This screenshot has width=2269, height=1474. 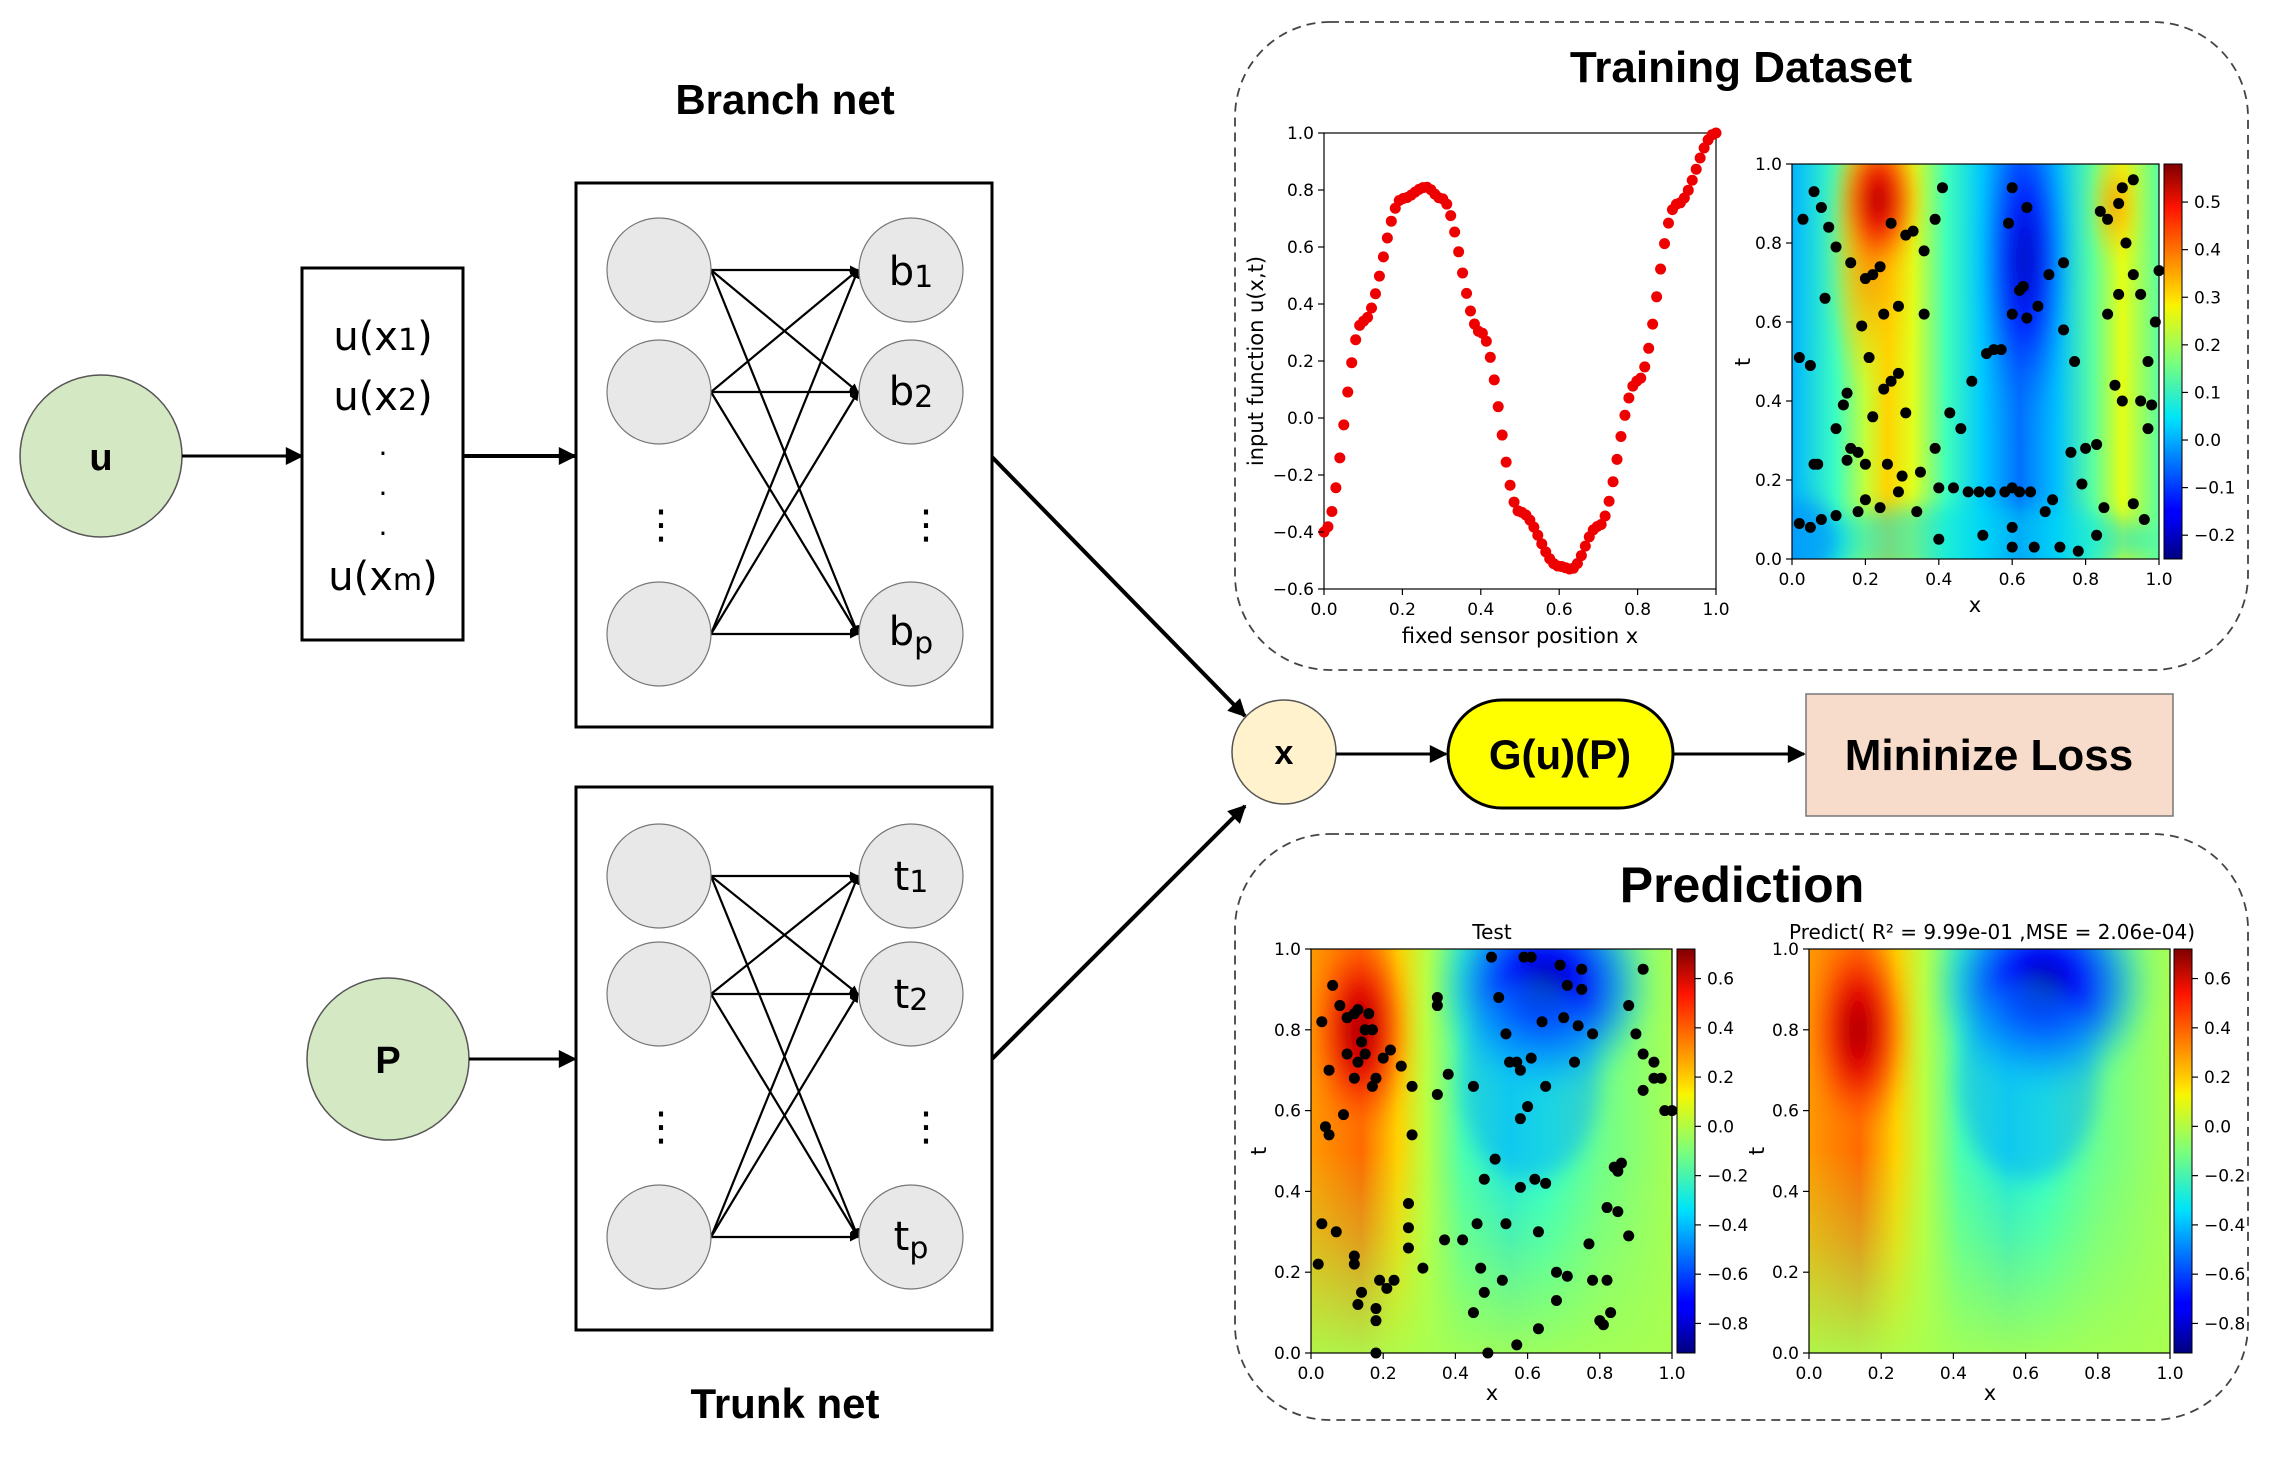 What do you see at coordinates (911, 1237) in the screenshot?
I see `trunk-output-tp` at bounding box center [911, 1237].